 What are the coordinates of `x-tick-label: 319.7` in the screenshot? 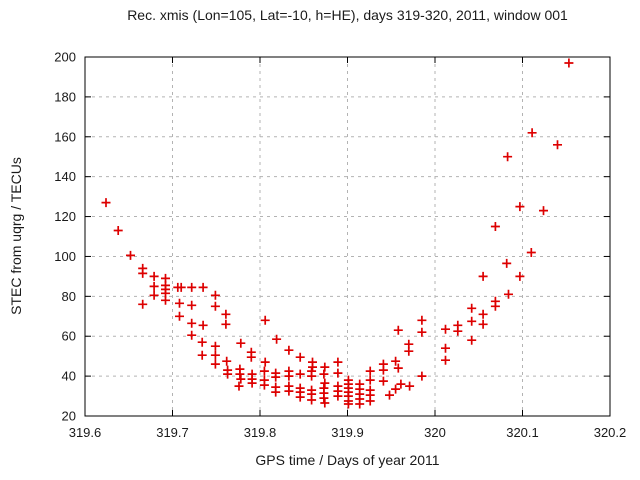 It's located at (172, 432).